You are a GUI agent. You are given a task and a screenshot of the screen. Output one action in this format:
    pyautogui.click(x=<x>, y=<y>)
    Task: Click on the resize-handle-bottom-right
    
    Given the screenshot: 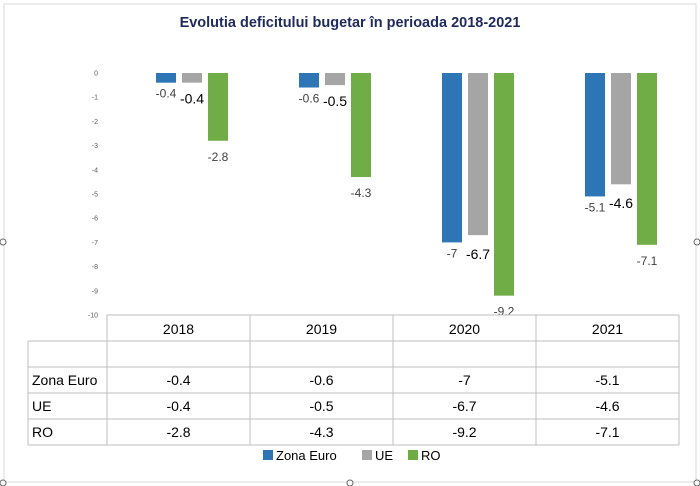 What is the action you would take?
    pyautogui.click(x=696, y=482)
    